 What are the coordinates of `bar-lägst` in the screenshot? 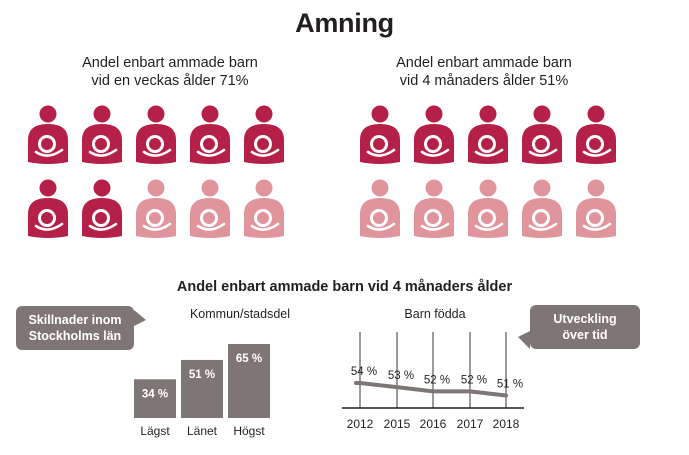 It's located at (155, 398).